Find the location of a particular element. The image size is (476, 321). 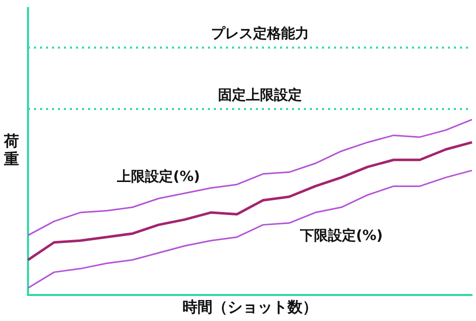

series-label: 下限設定(%) is located at coordinates (341, 235).